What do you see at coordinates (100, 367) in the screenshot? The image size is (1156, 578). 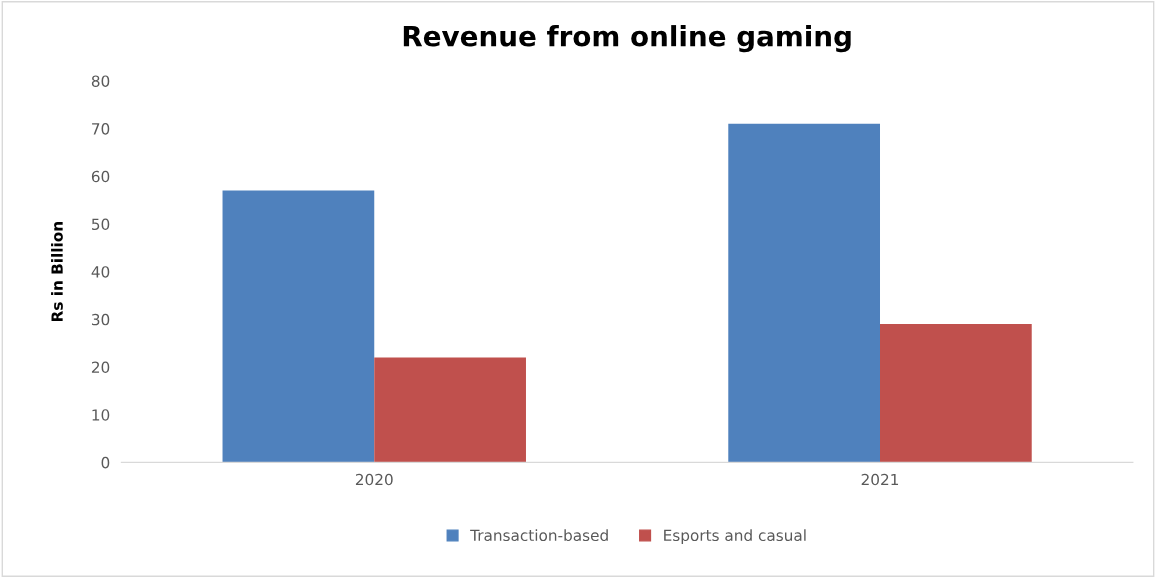 I see `y-tick-label: 20` at bounding box center [100, 367].